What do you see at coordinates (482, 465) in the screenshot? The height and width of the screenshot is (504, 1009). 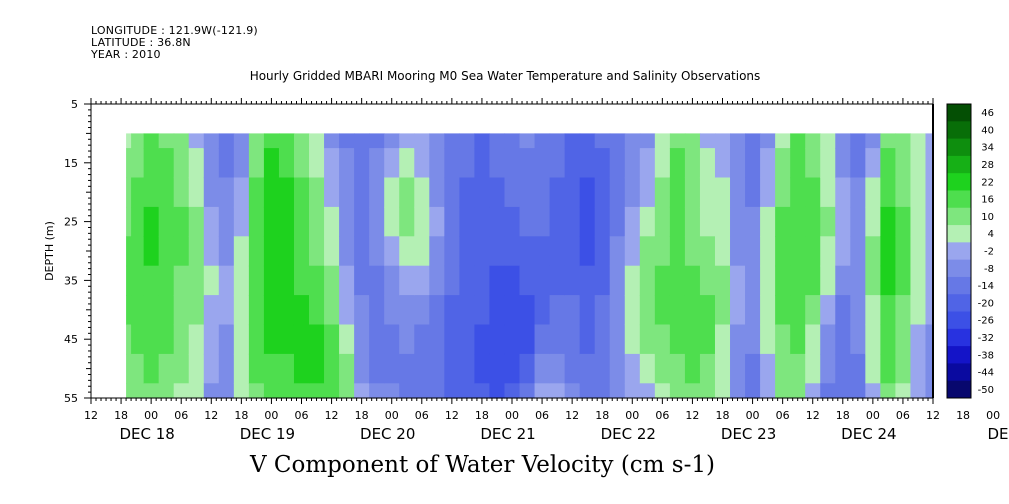 I see `variable-label: V Component of Water Velocity (cm s-1)` at bounding box center [482, 465].